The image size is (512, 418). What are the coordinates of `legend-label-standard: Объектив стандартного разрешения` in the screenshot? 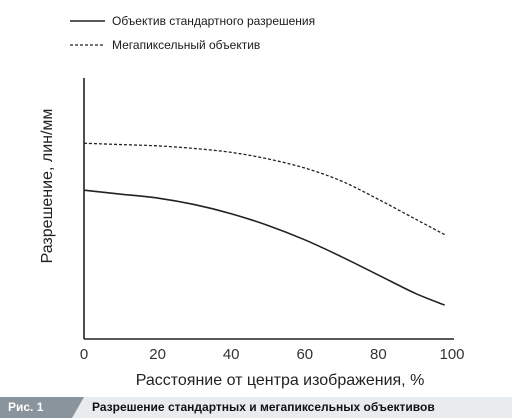 It's located at (213, 21).